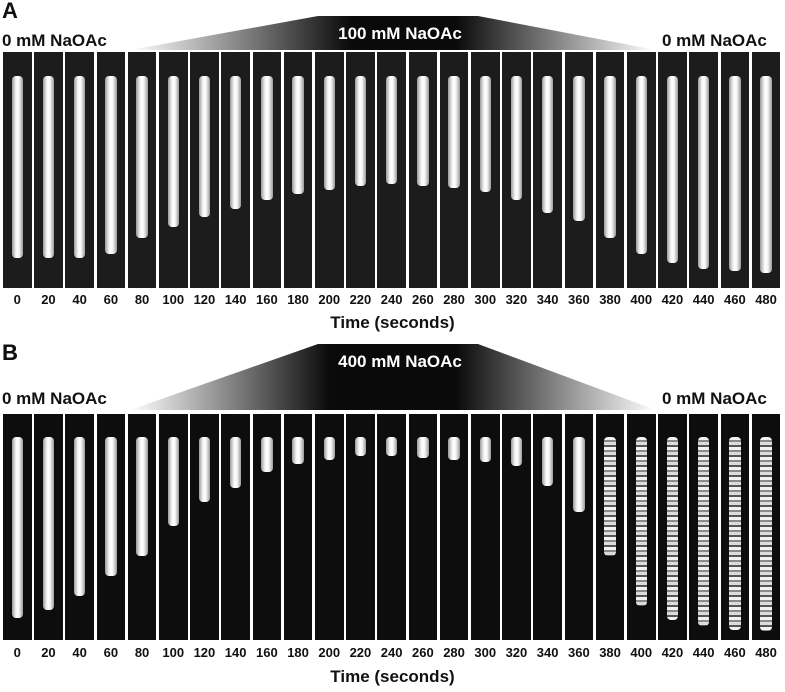 Image resolution: width=785 pixels, height=692 pixels. I want to click on concentration-wedge, so click(393, 33).